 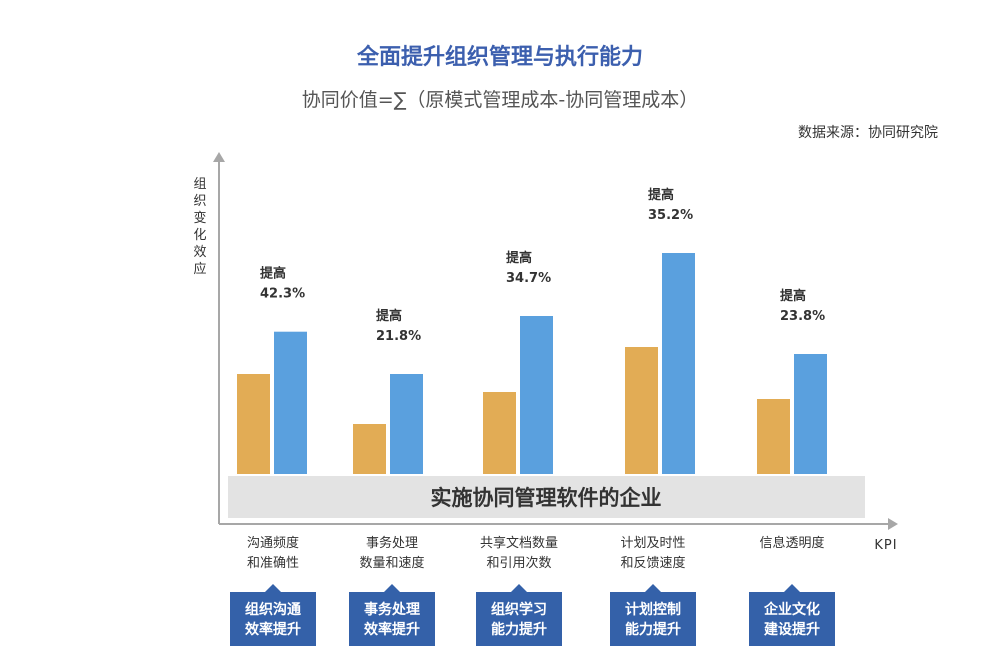 What do you see at coordinates (519, 553) in the screenshot?
I see `category-label: 共享文档数量和引用次数` at bounding box center [519, 553].